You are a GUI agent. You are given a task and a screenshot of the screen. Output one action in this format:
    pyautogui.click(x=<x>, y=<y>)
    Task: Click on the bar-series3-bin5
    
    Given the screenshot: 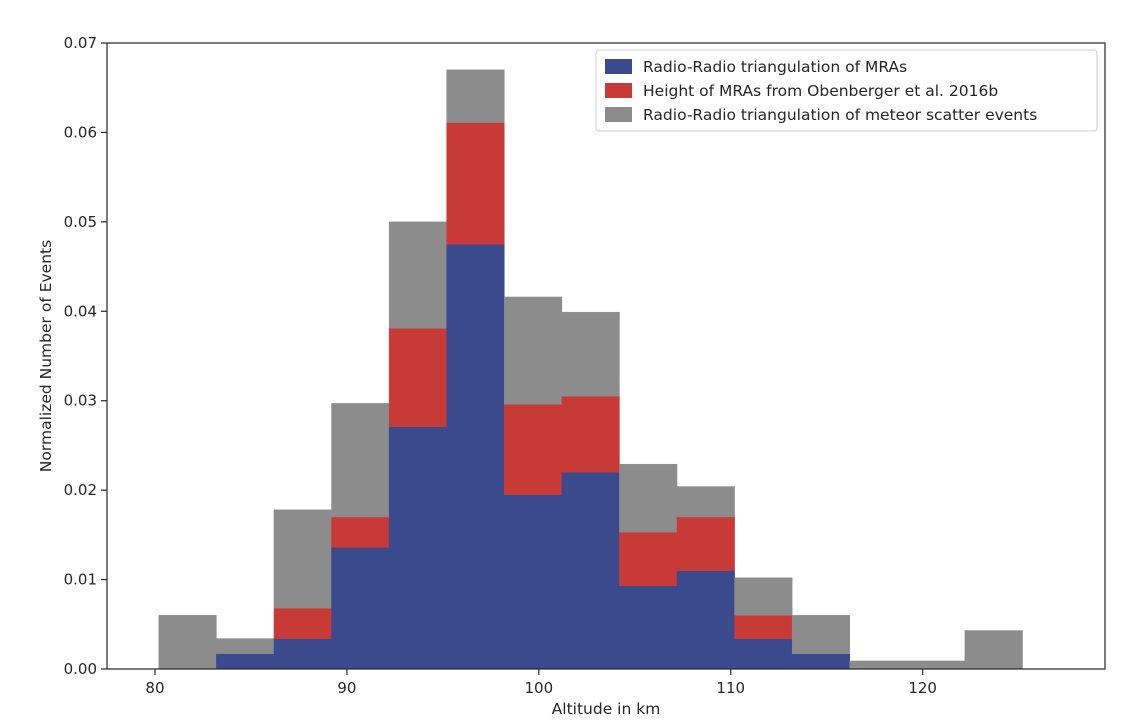 What is the action you would take?
    pyautogui.click(x=417, y=275)
    